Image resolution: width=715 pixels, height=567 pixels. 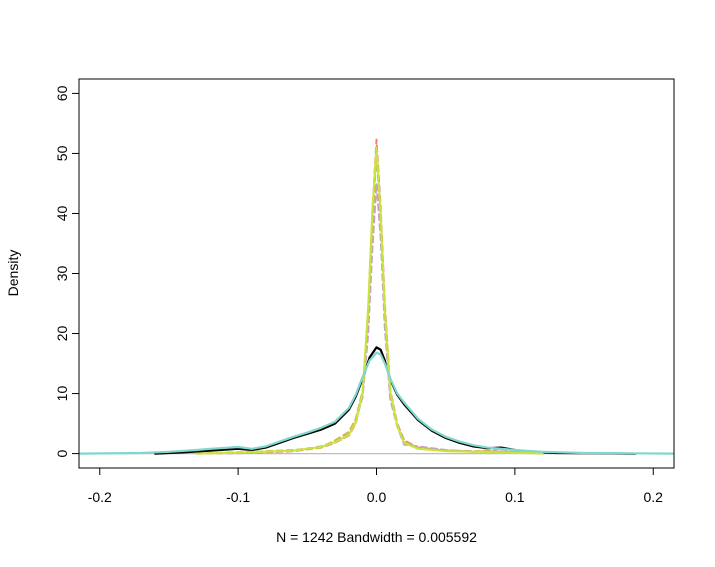 What do you see at coordinates (62, 274) in the screenshot?
I see `y-tick-label: 30` at bounding box center [62, 274].